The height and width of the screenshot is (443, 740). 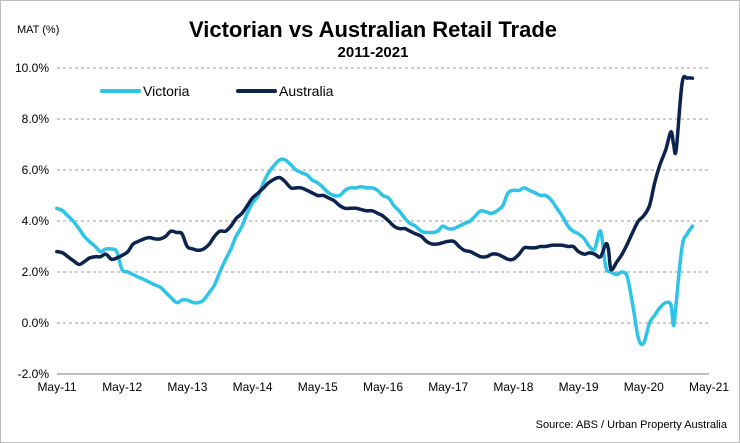 What do you see at coordinates (36, 323) in the screenshot?
I see `y-tick-label: 0.0%` at bounding box center [36, 323].